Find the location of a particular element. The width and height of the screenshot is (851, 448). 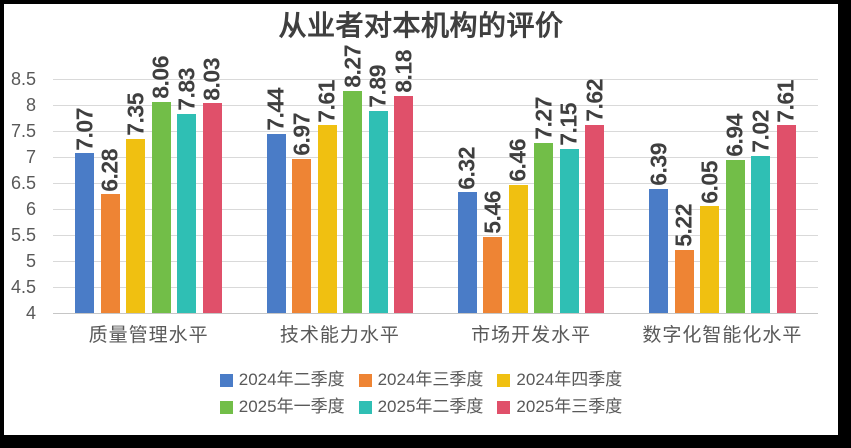

legend-label: 2025年三季度 is located at coordinates (569, 406).